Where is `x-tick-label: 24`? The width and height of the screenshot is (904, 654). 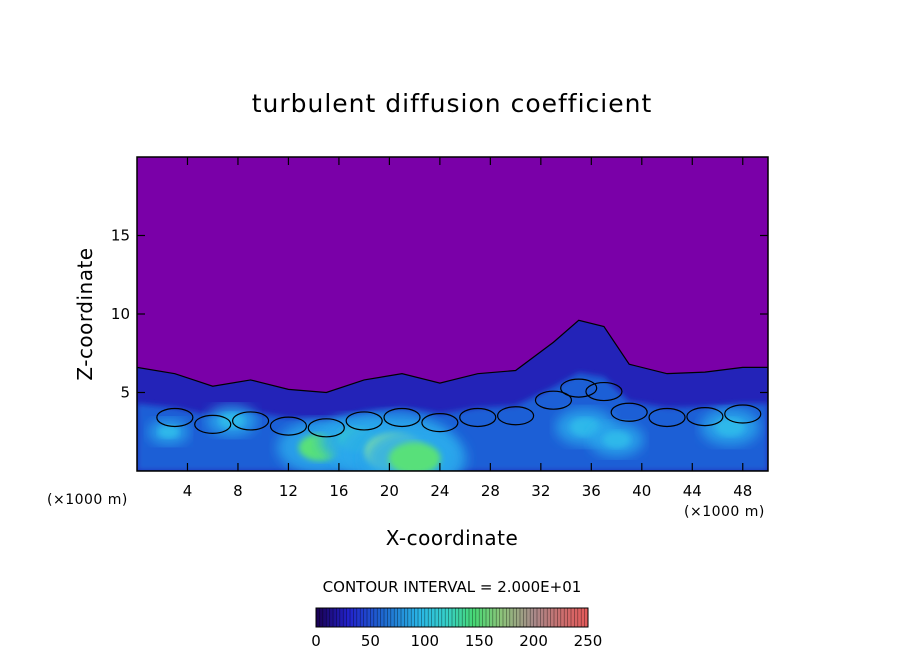
x-tick-label: 24 is located at coordinates (439, 491).